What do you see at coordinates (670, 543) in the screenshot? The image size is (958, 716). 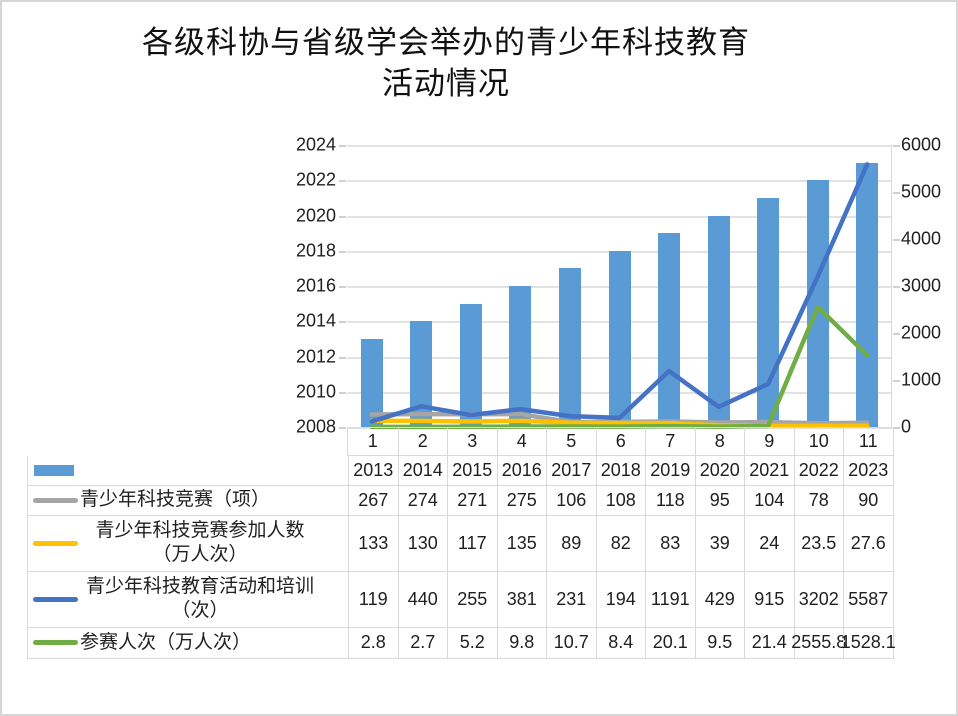 I see `table-value-cell: 83` at bounding box center [670, 543].